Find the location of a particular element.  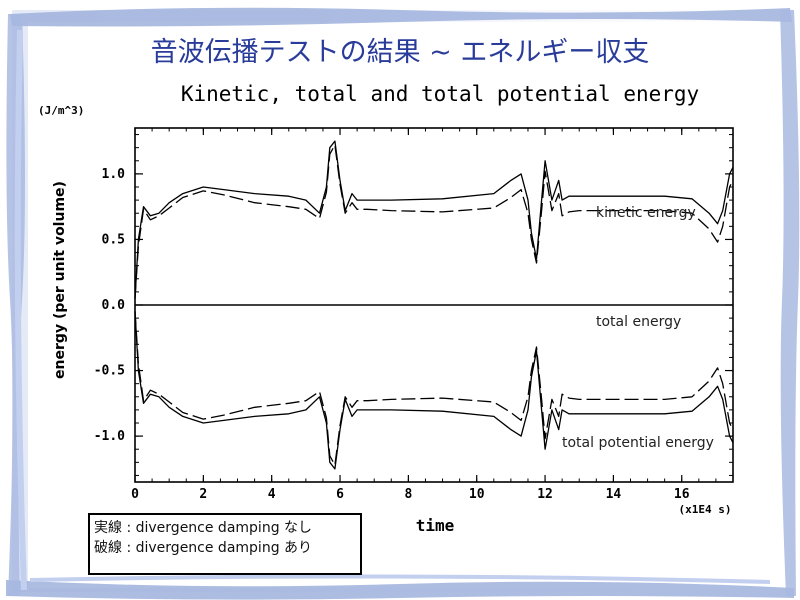

x-tick-label: 8 is located at coordinates (408, 494).